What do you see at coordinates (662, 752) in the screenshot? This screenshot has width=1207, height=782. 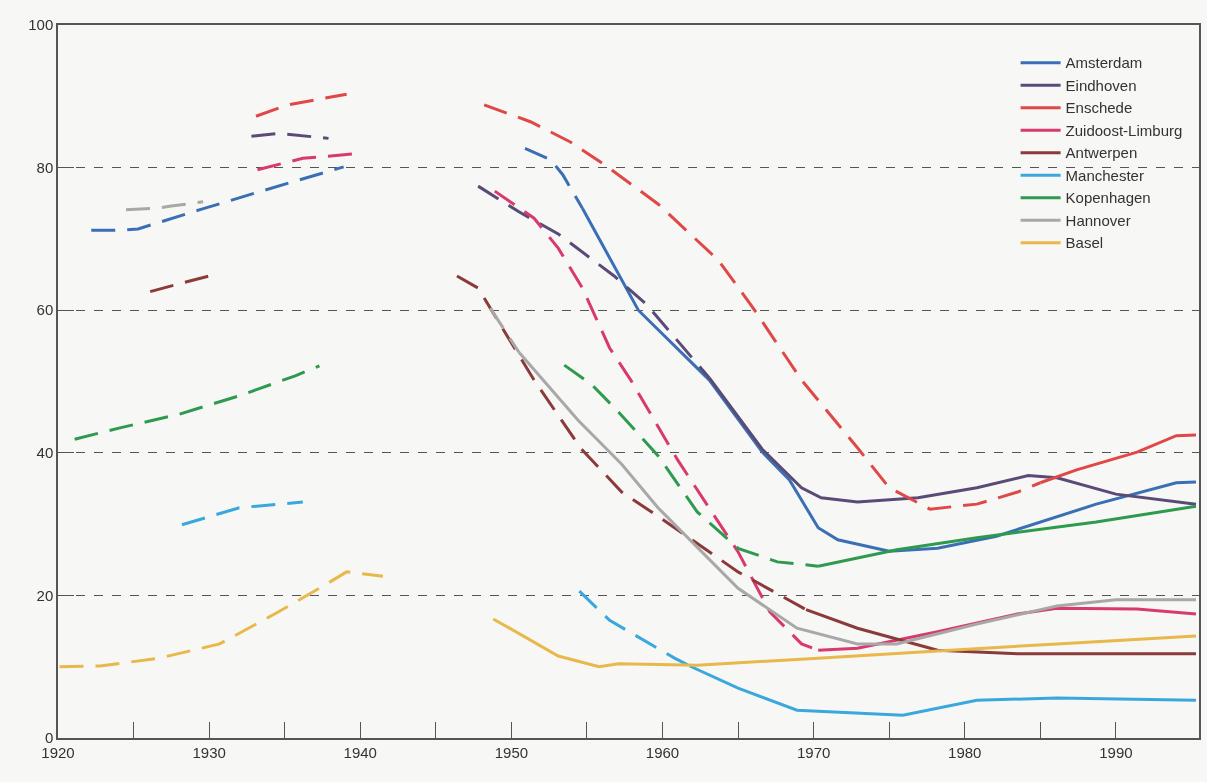 I see `x-tick-label: 1960` at bounding box center [662, 752].